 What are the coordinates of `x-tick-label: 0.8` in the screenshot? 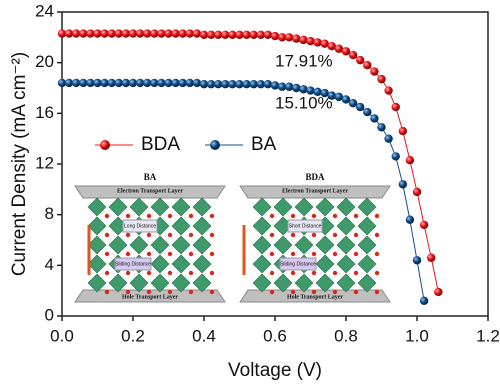 It's located at (346, 335).